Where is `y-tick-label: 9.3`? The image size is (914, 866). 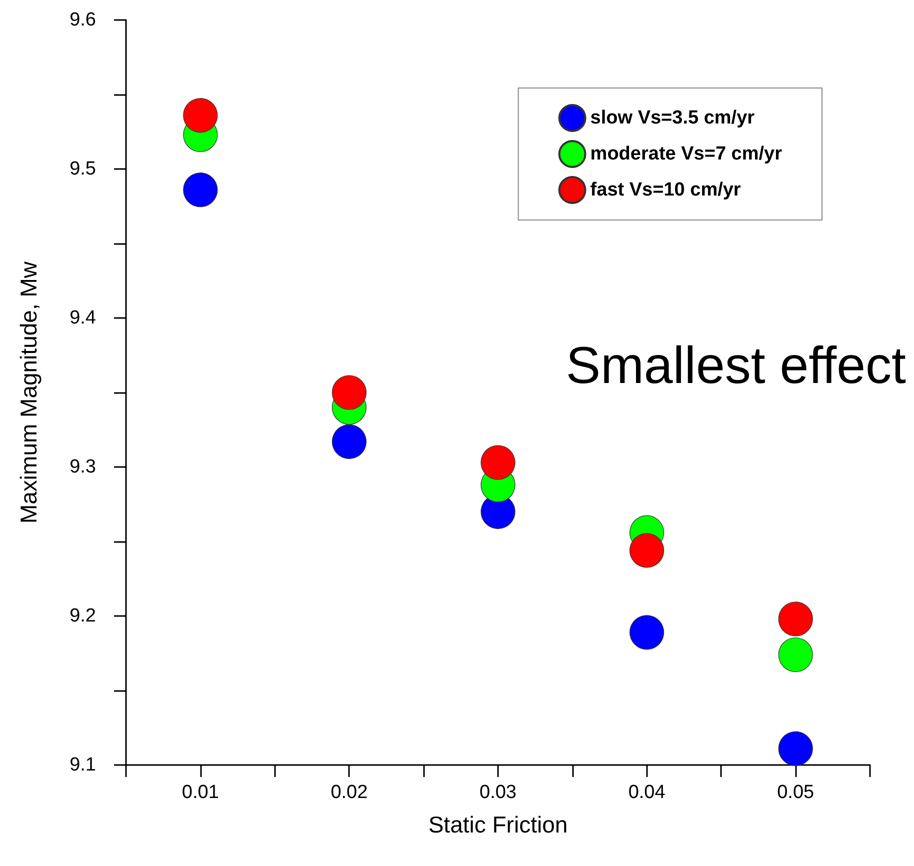 y-tick-label: 9.3 is located at coordinates (83, 467).